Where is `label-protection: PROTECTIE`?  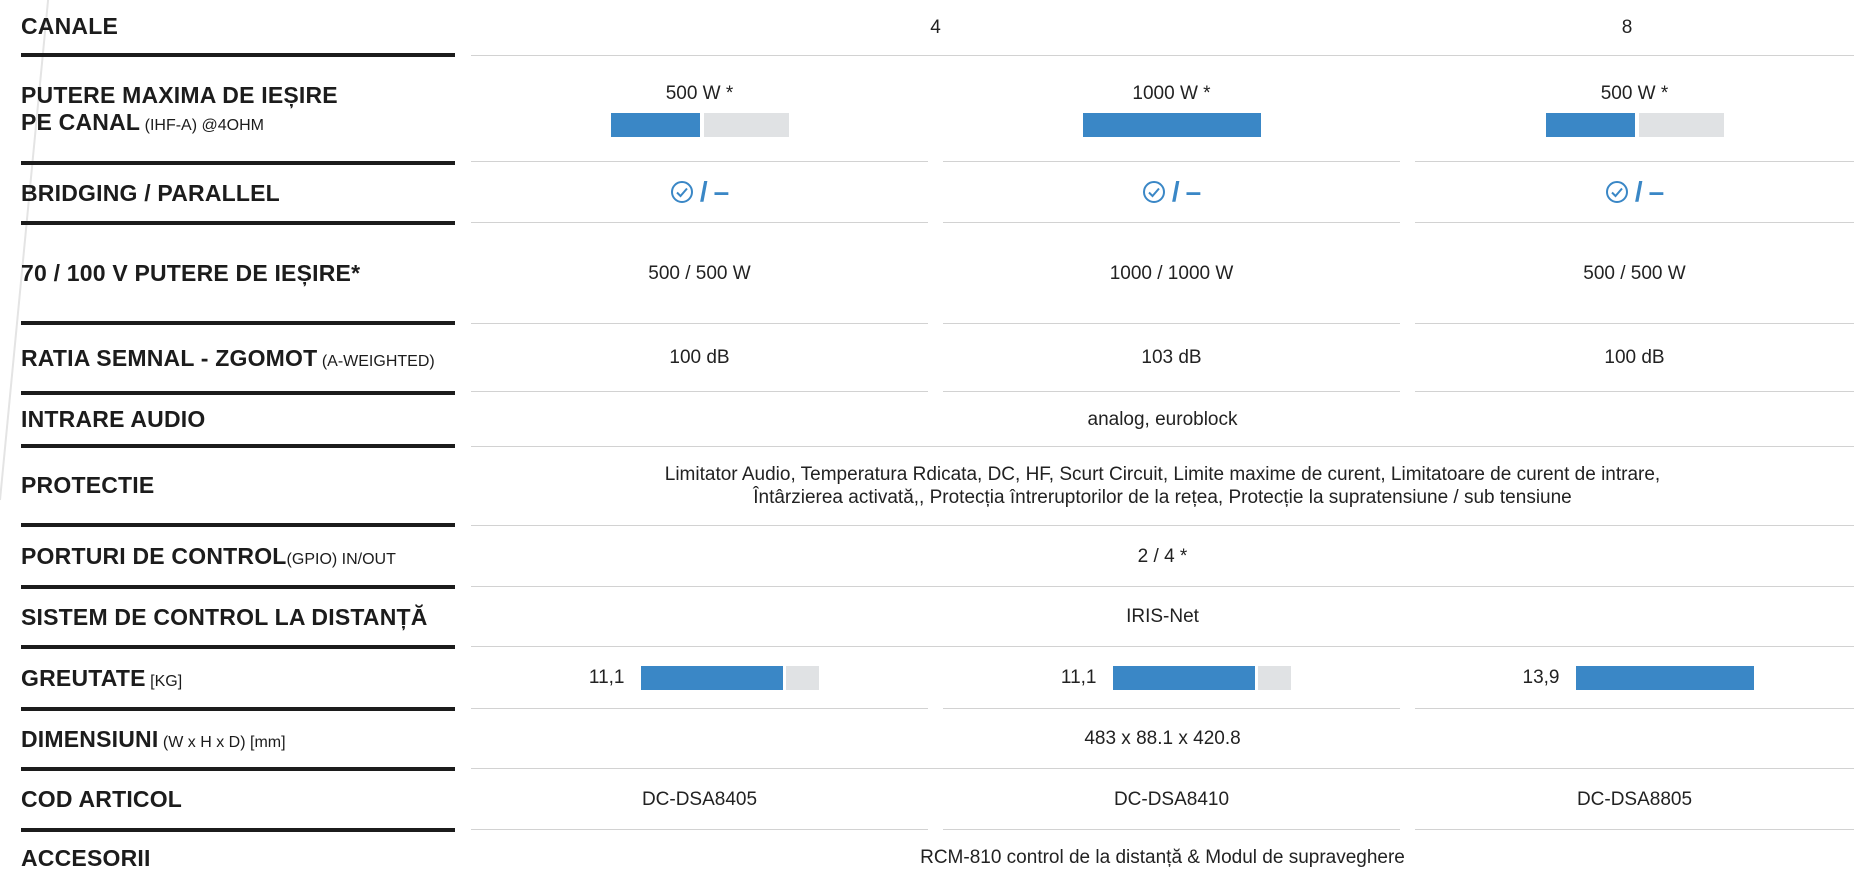
label-protection: PROTECTIE is located at coordinates (238, 487).